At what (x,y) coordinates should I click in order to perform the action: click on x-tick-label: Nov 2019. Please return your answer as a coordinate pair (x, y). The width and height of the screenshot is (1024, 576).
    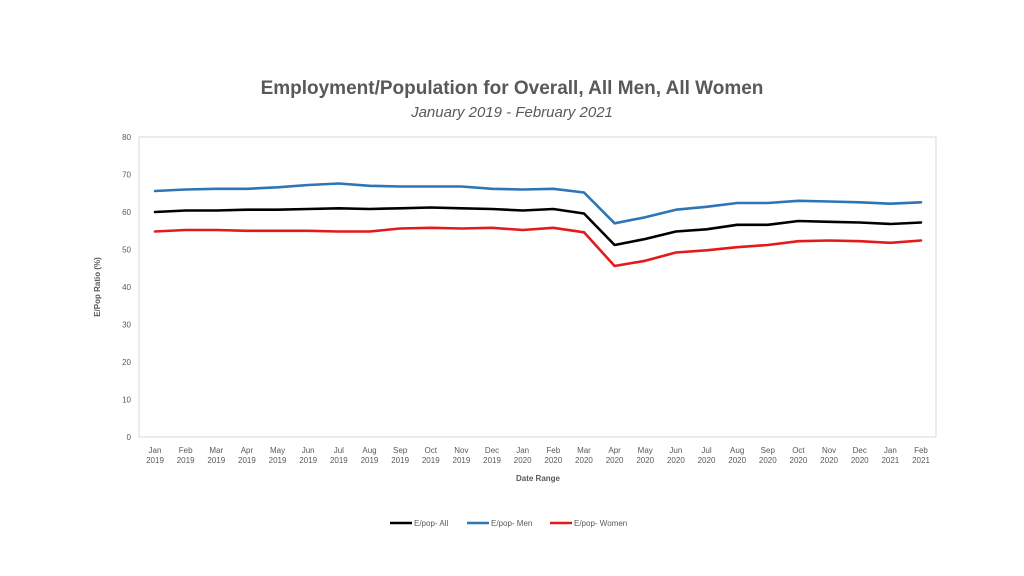
    Looking at the image, I should click on (462, 455).